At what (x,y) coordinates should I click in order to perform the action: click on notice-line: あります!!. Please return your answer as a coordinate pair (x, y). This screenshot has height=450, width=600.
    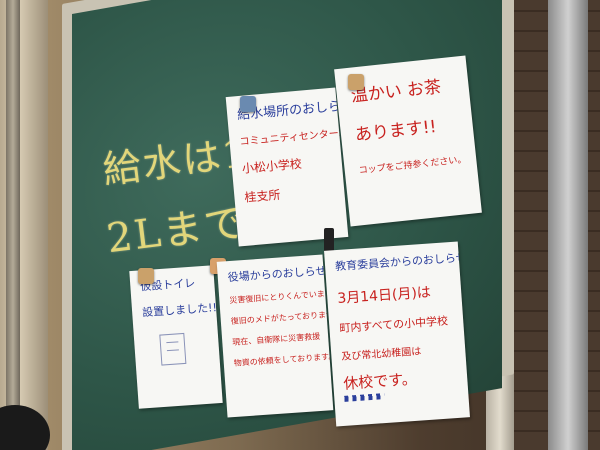
    Looking at the image, I should click on (396, 131).